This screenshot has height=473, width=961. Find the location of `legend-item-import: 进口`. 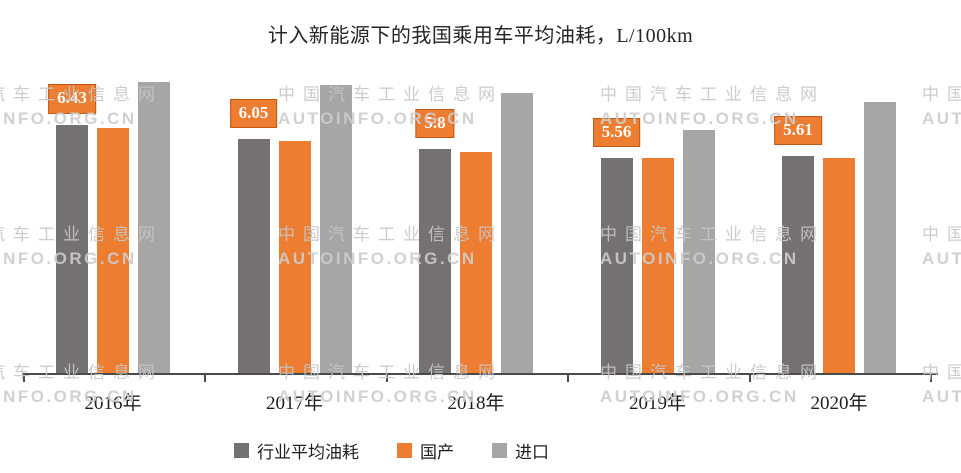

legend-item-import: 进口 is located at coordinates (520, 450).